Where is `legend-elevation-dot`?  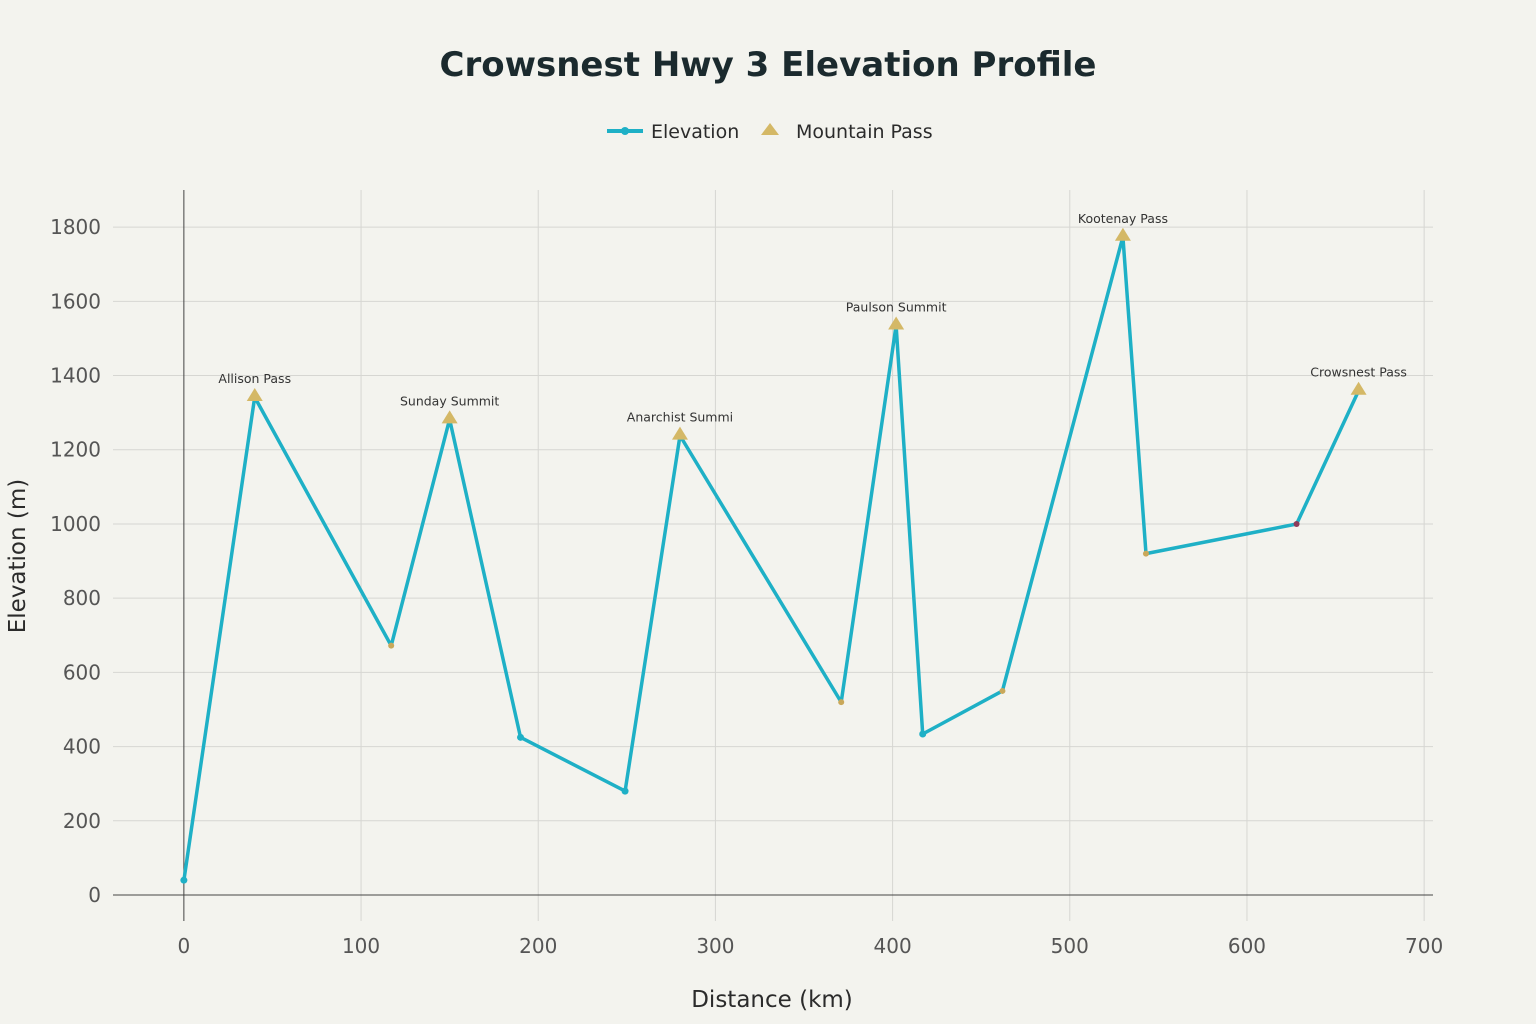
legend-elevation-dot is located at coordinates (625, 131).